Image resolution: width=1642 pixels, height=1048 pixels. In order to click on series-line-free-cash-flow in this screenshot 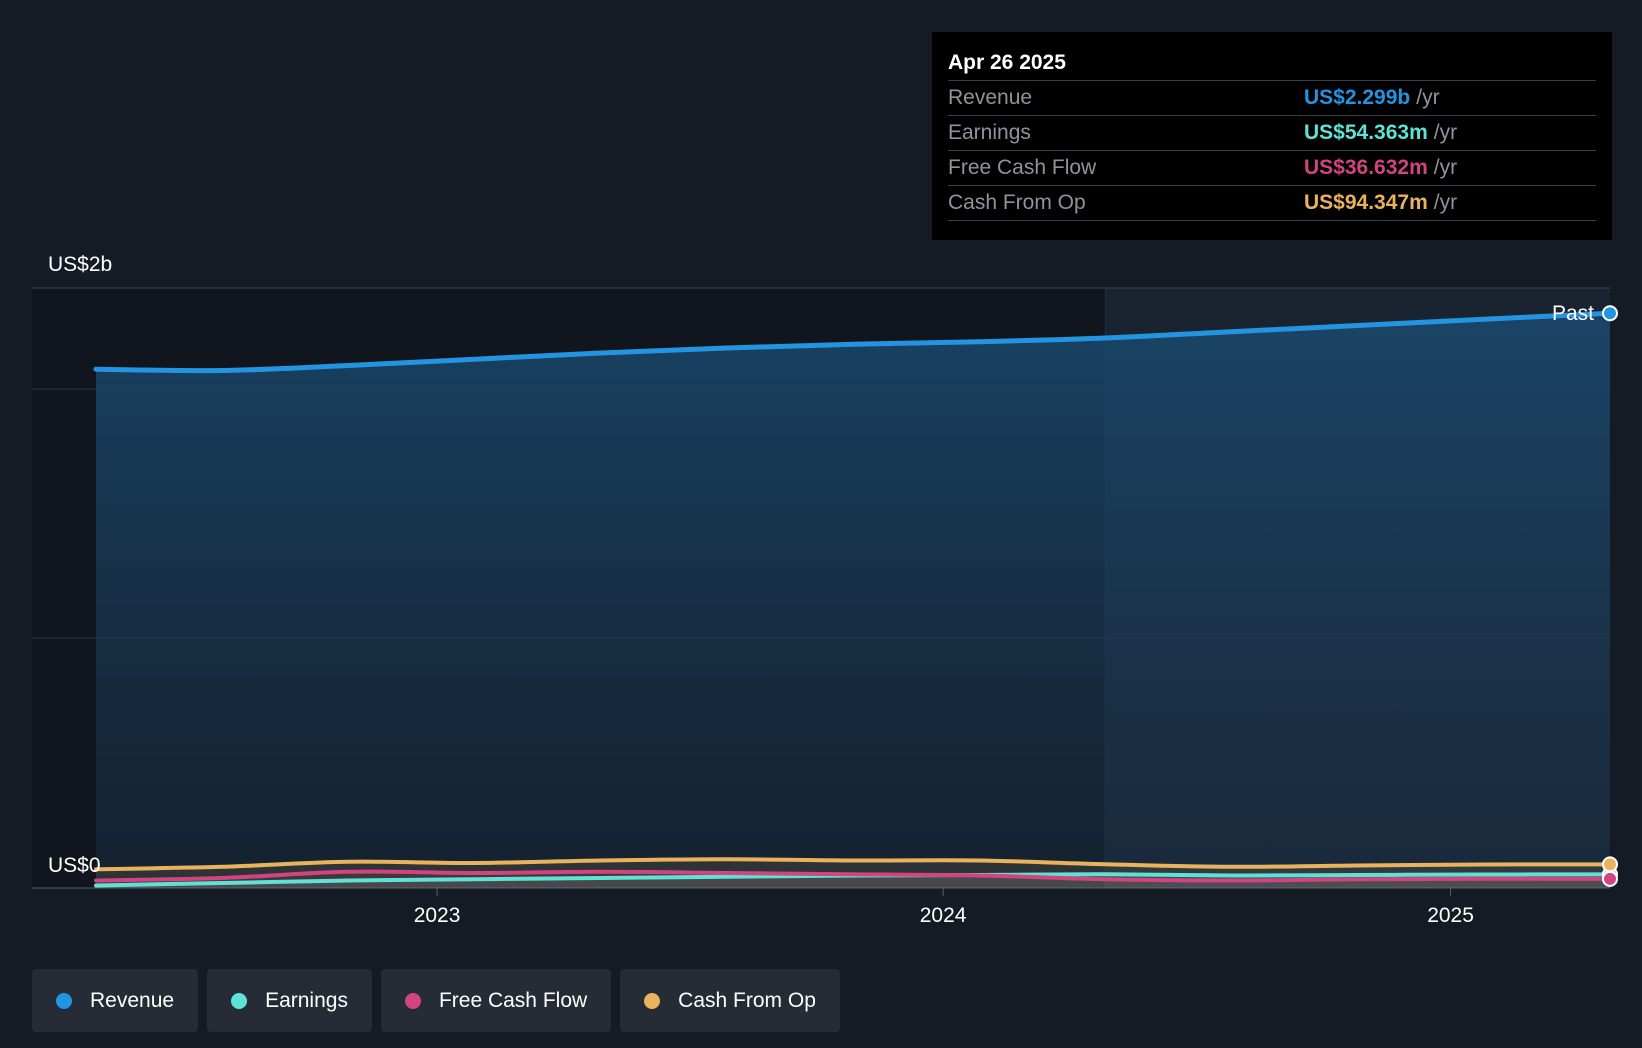, I will do `click(853, 876)`.